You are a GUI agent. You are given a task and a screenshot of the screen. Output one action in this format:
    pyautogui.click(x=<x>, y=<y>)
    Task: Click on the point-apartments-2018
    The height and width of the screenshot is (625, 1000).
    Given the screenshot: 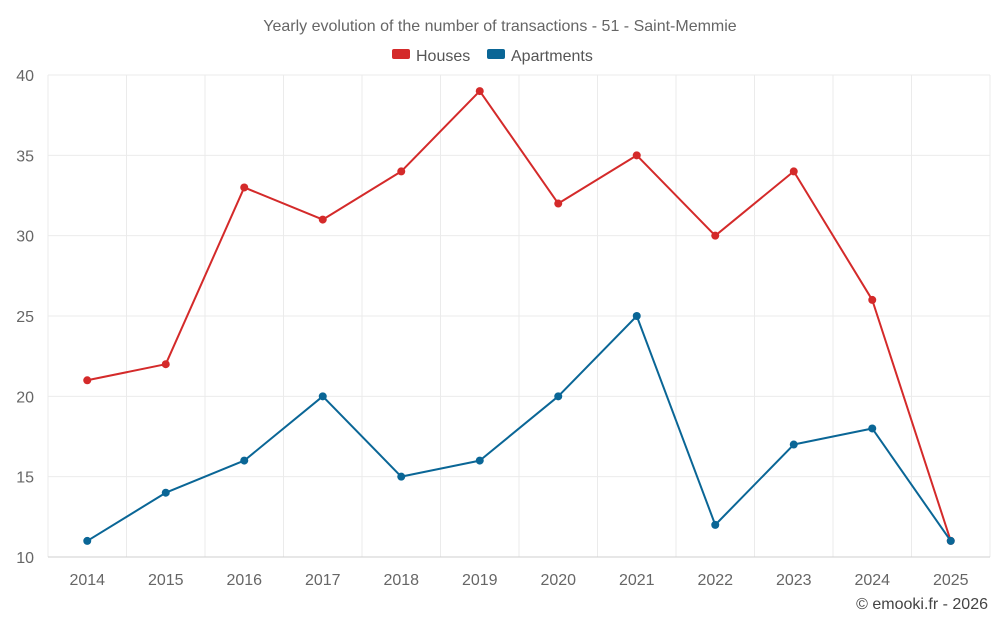 What is the action you would take?
    pyautogui.click(x=401, y=476)
    